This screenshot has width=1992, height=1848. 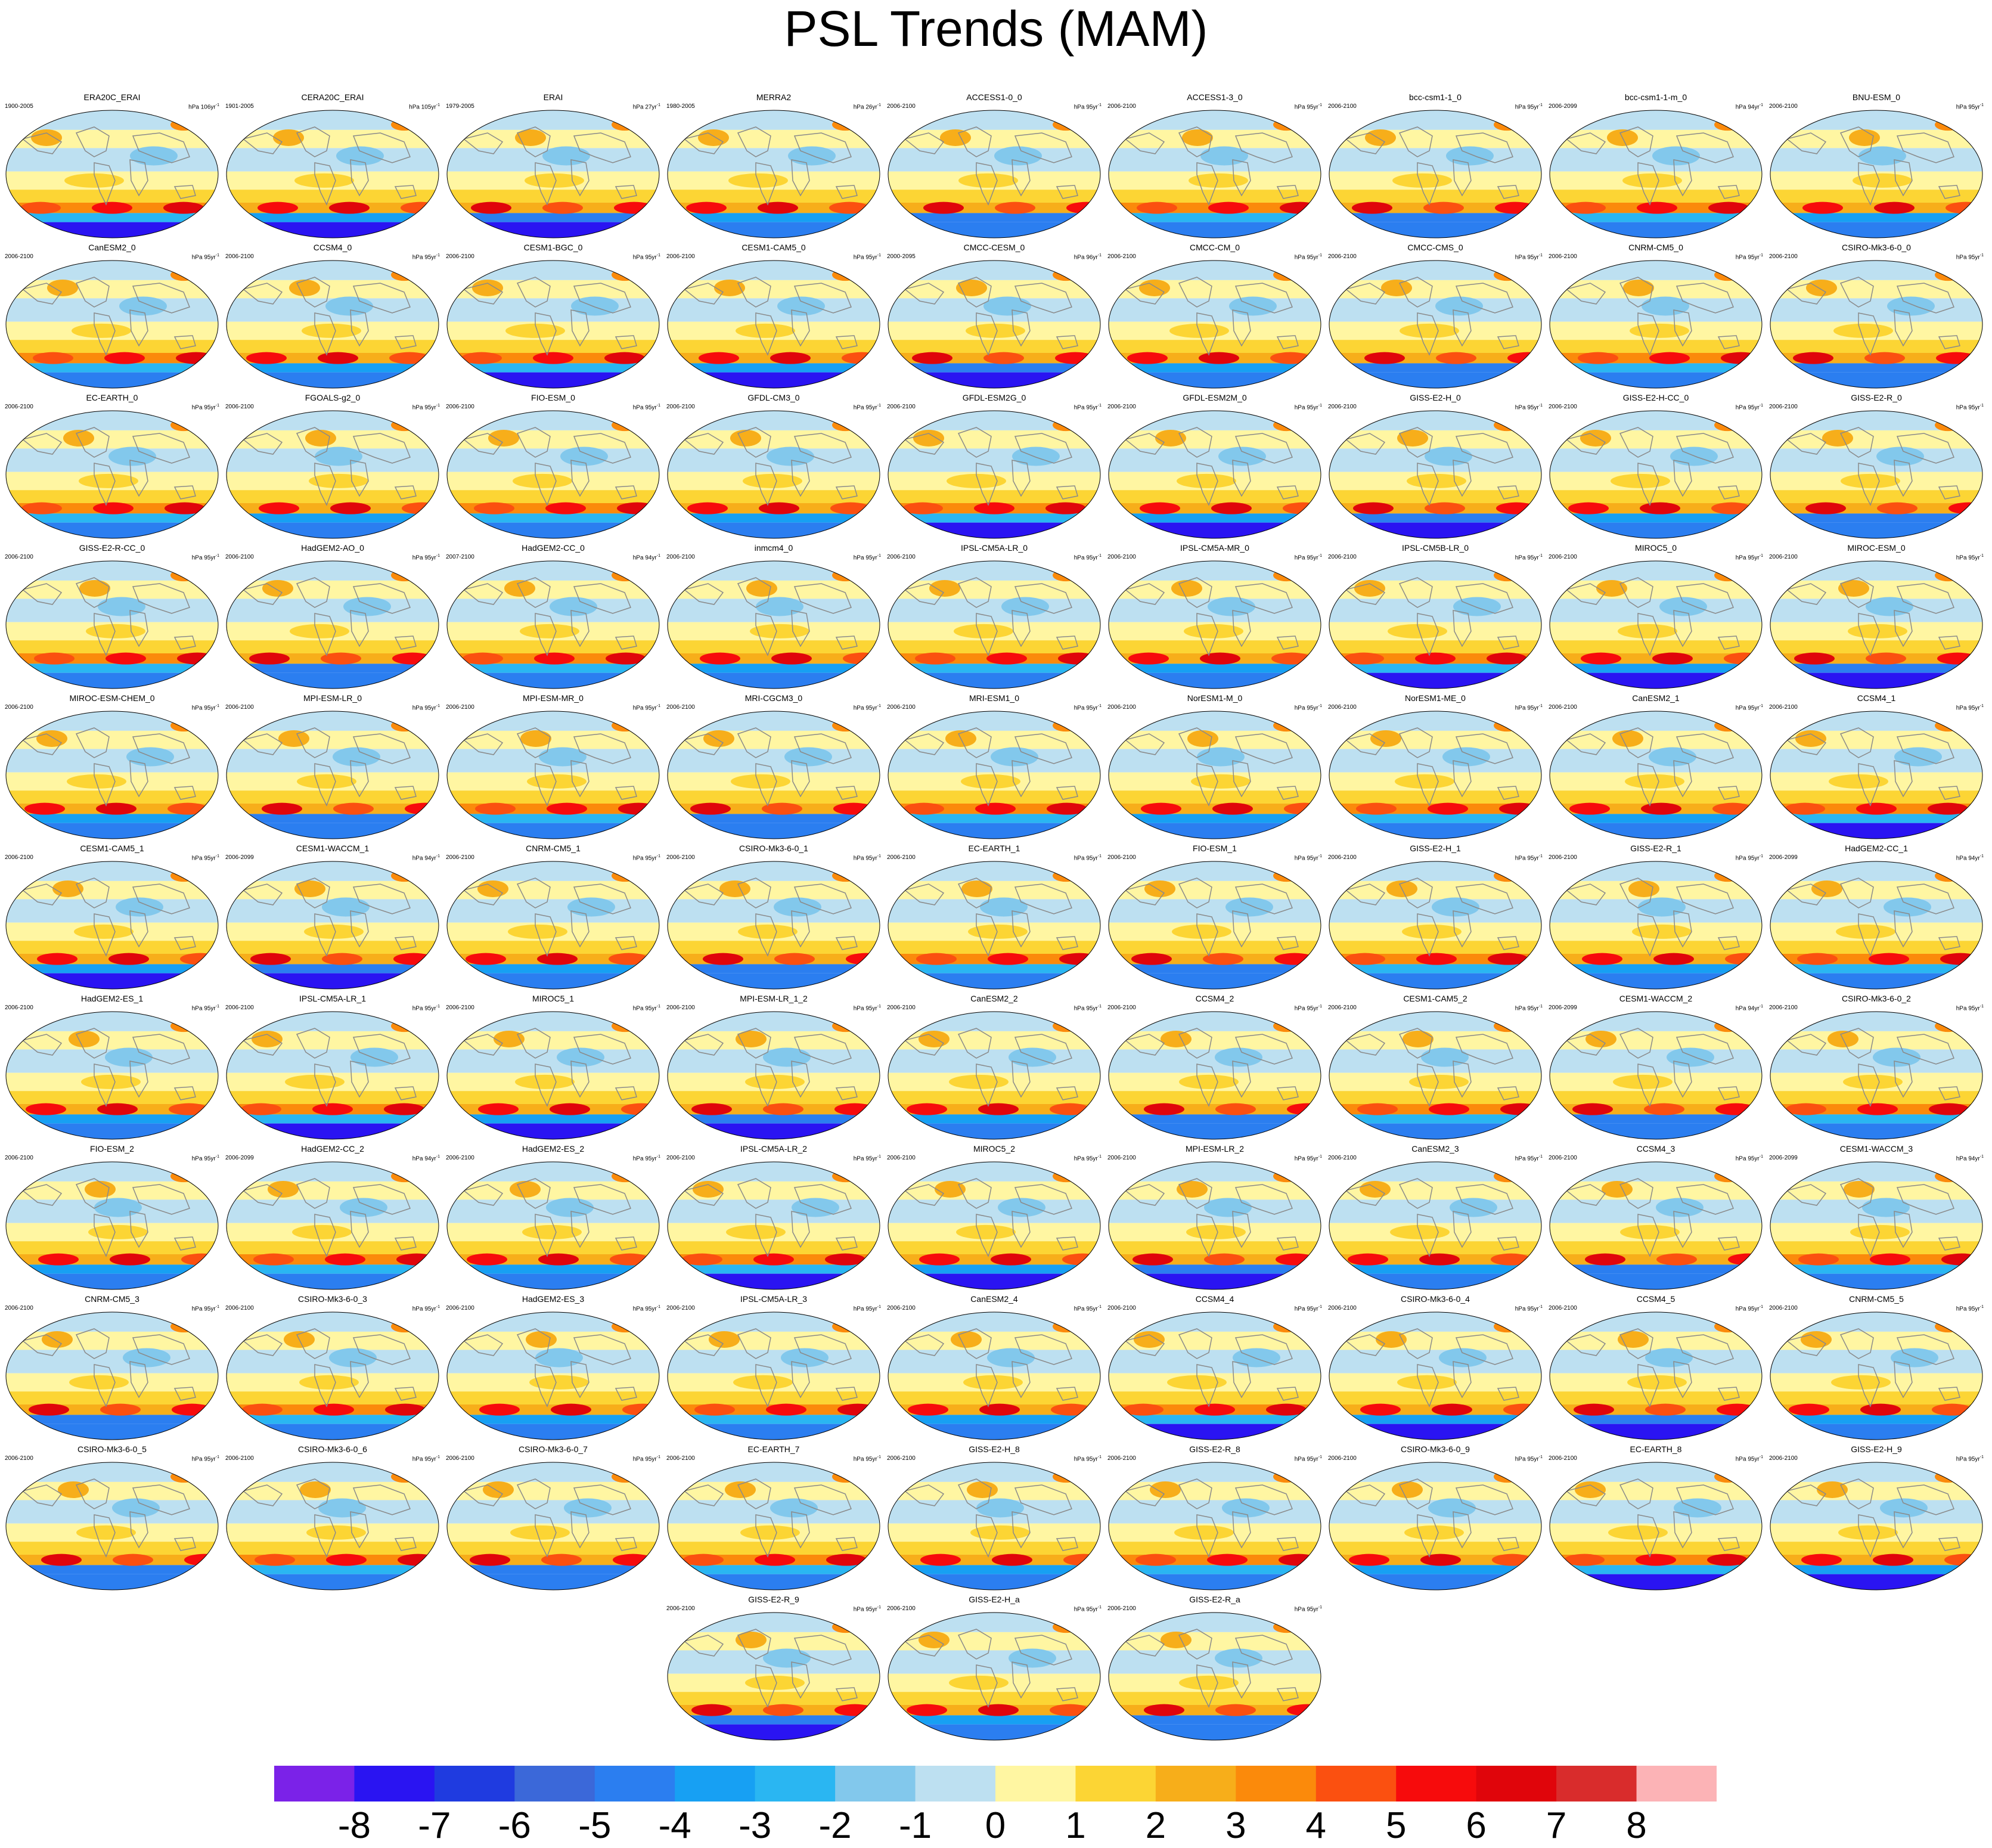 I want to click on panel-title: HadGEM2-CC_2, so click(x=332, y=1149).